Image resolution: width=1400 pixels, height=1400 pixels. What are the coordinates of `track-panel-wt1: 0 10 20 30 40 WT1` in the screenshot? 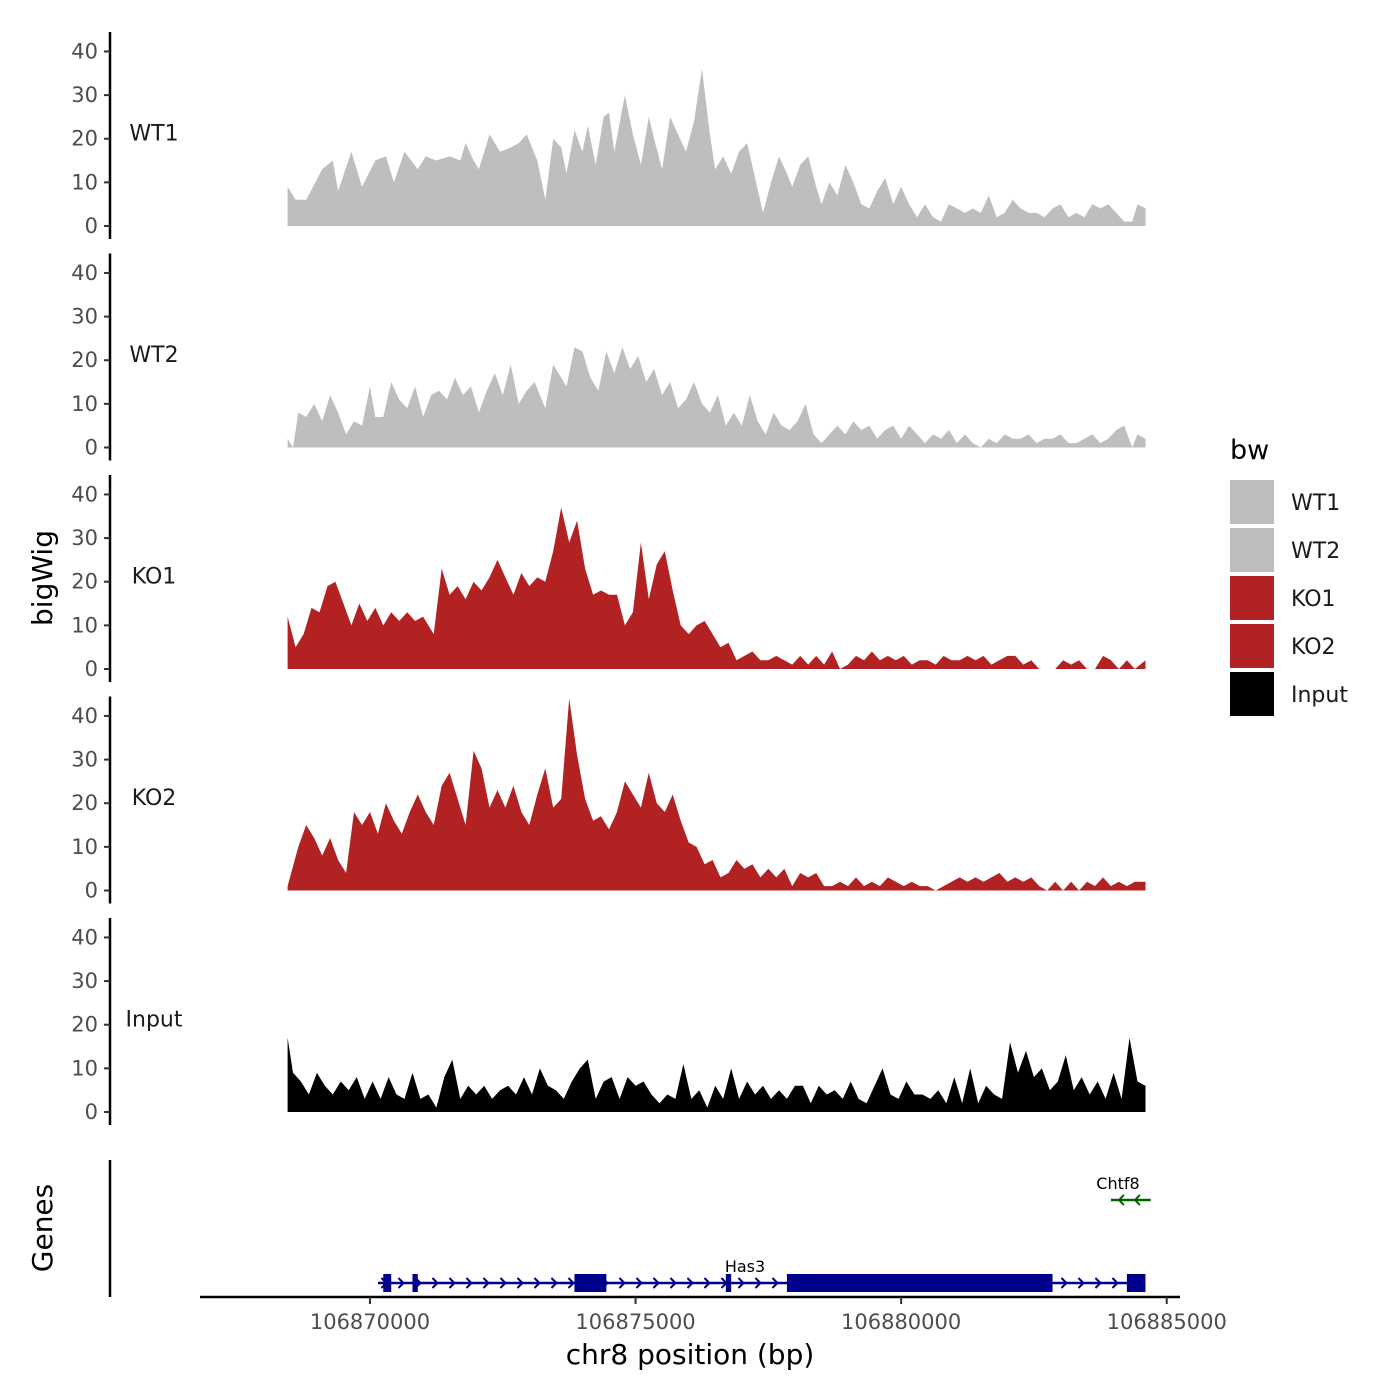 It's located at (608, 135).